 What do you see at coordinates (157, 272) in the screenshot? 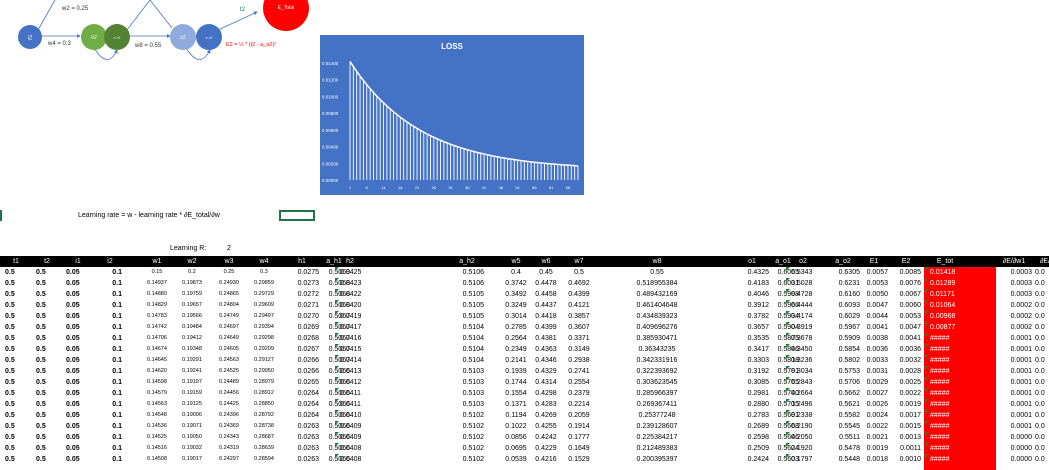
I see `table-cell: 0.15` at bounding box center [157, 272].